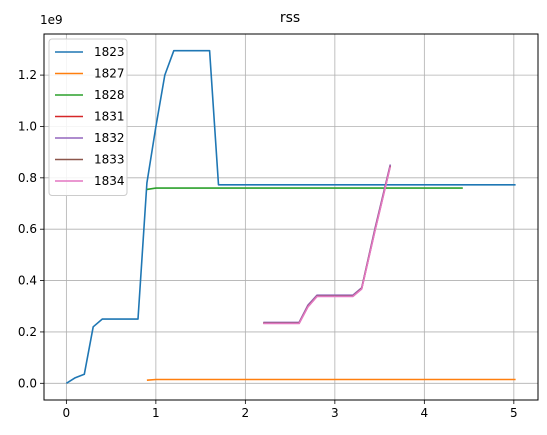 The height and width of the screenshot is (435, 547). What do you see at coordinates (156, 413) in the screenshot?
I see `x-tick-label: 1` at bounding box center [156, 413].